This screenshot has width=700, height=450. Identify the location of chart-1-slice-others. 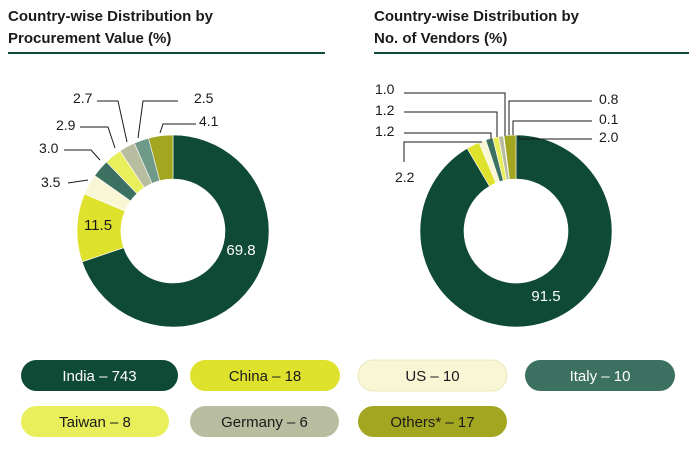
(161, 158).